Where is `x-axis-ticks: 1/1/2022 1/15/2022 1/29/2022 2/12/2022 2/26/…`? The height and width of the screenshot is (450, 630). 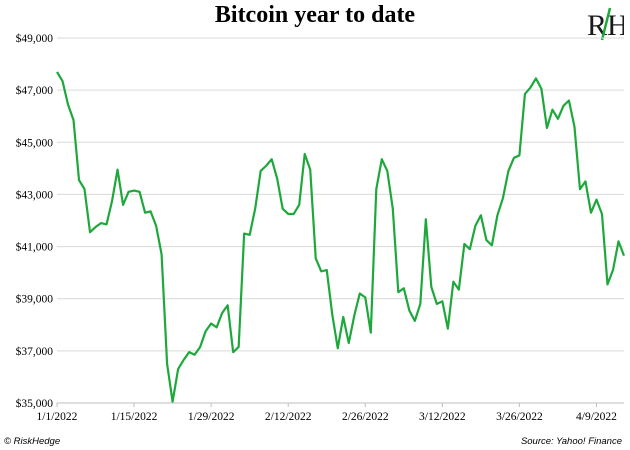
x-axis-ticks: 1/1/2022 1/15/2022 1/29/2022 2/12/2022 2/26/… is located at coordinates (327, 413).